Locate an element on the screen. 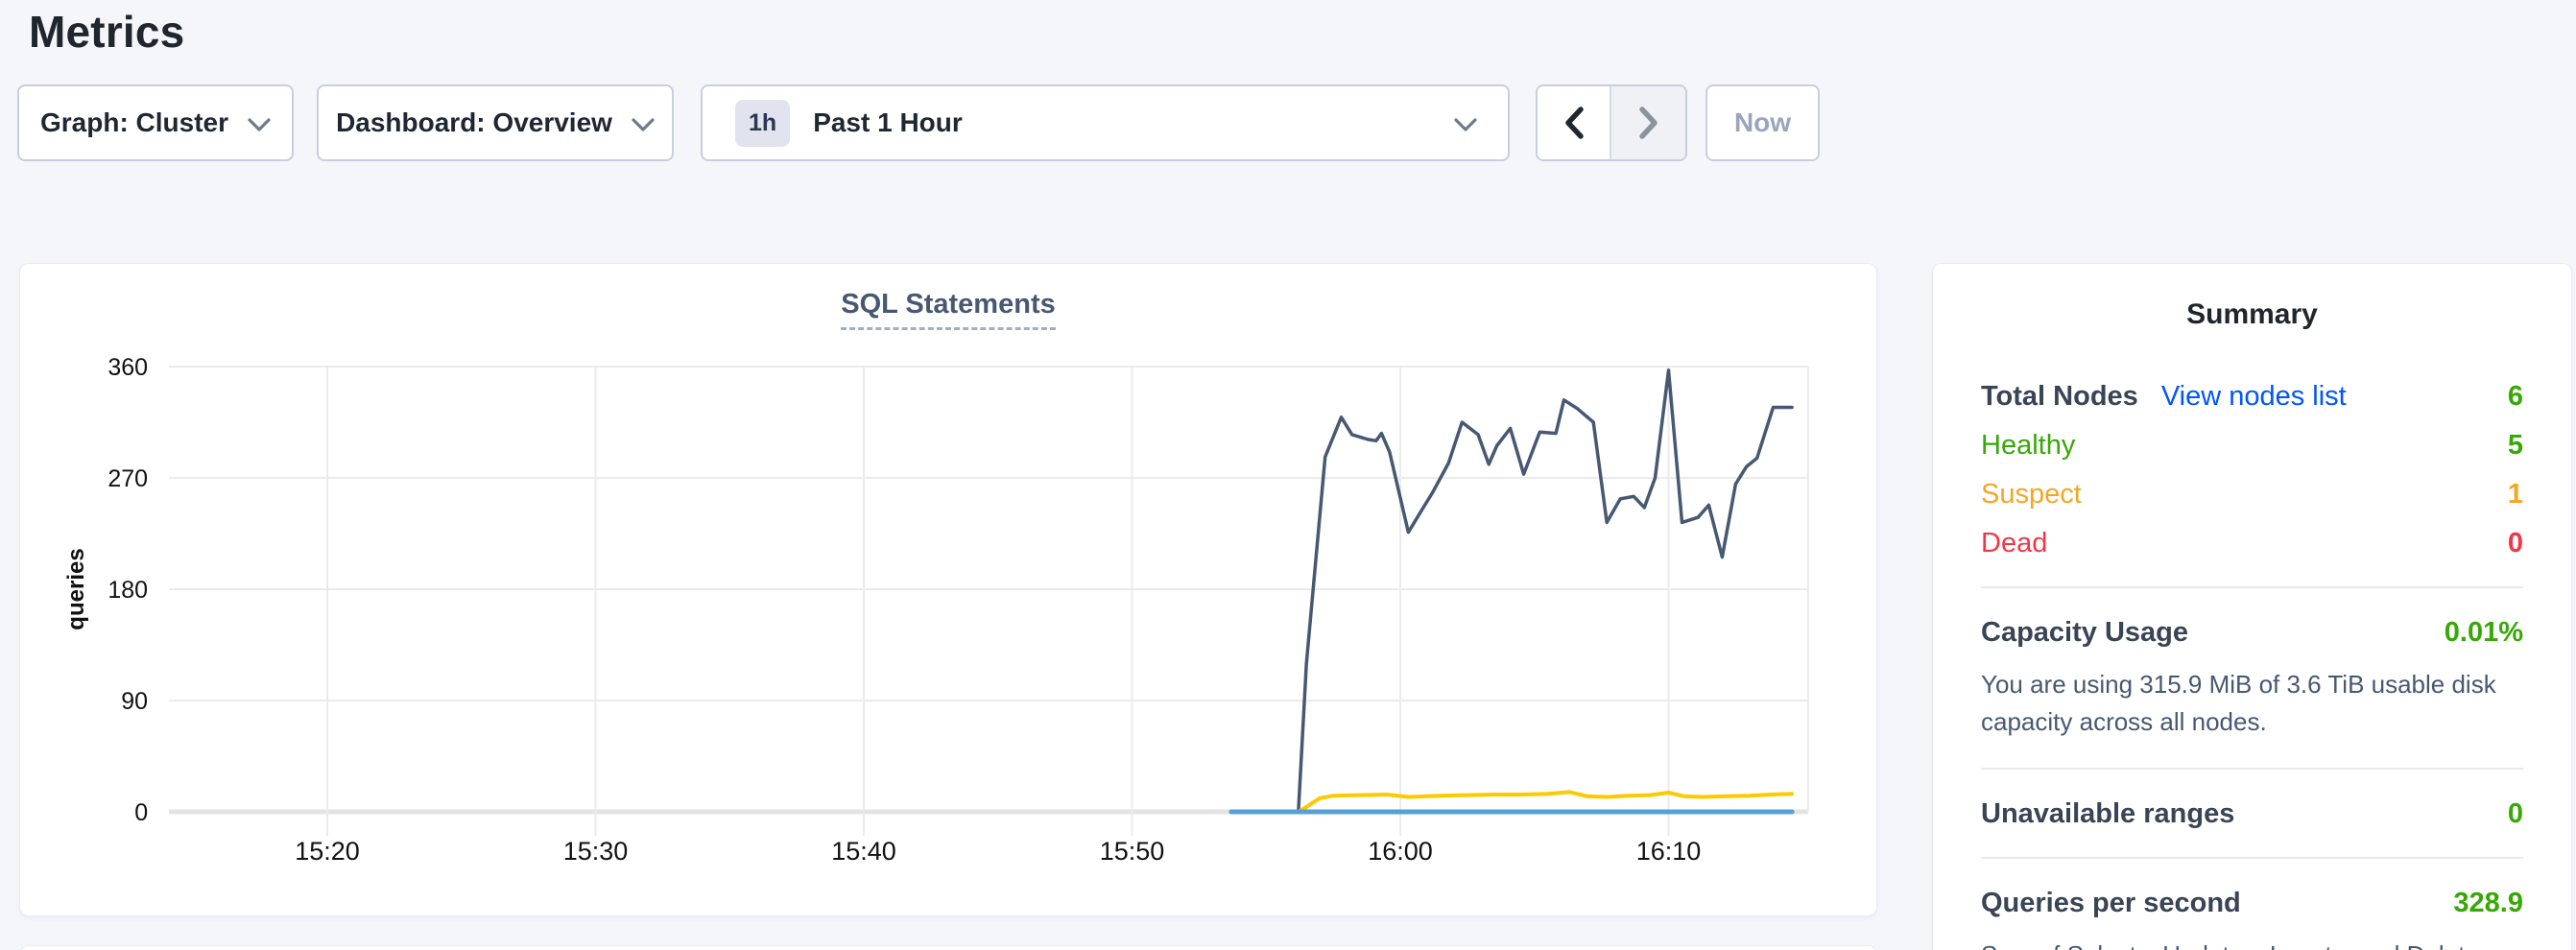 Image resolution: width=2576 pixels, height=950 pixels. unavailable-ranges-label: Unavailable ranges is located at coordinates (2108, 813).